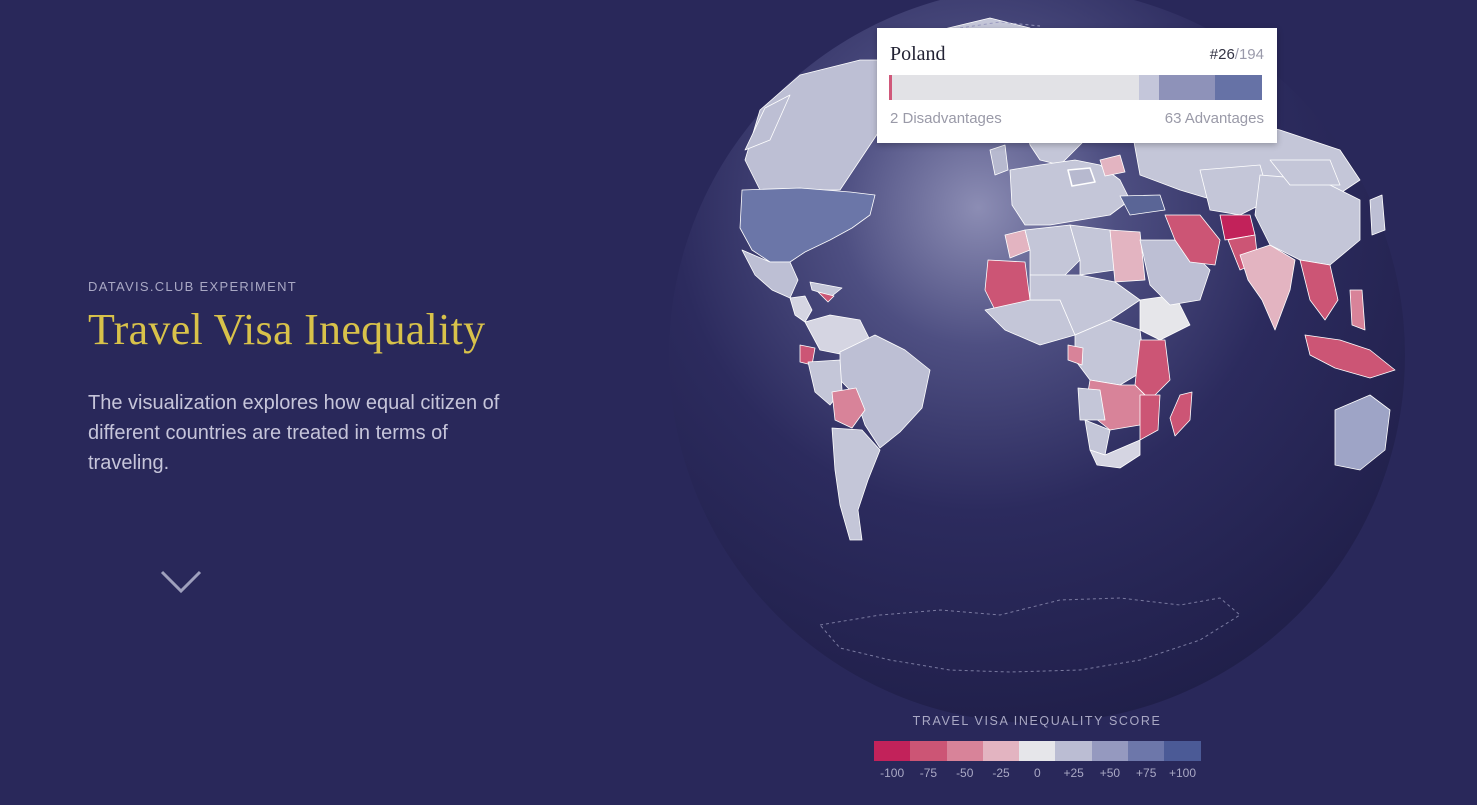  What do you see at coordinates (946, 118) in the screenshot?
I see `tooltip-disadvantages: 2 Disadvantages` at bounding box center [946, 118].